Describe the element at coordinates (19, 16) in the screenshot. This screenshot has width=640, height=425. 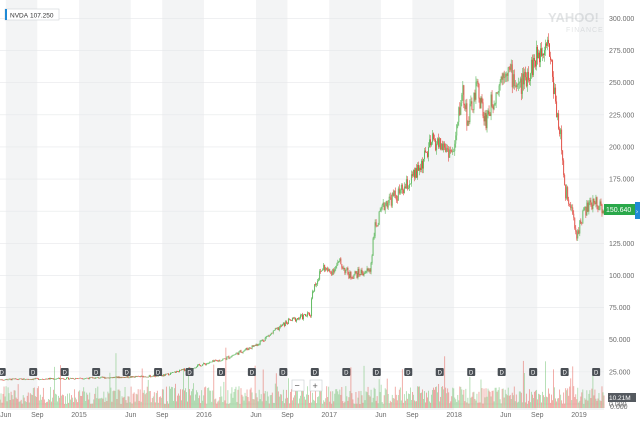
I see `ticker-symbol: NVDA` at that location.